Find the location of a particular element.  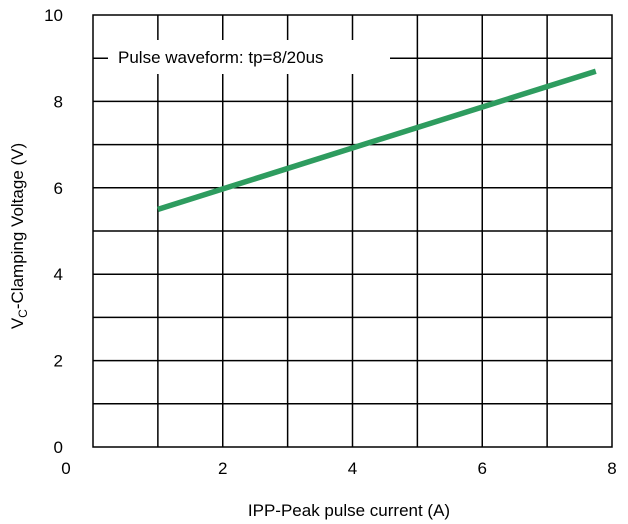

y-tick-label: 0 is located at coordinates (58, 447).